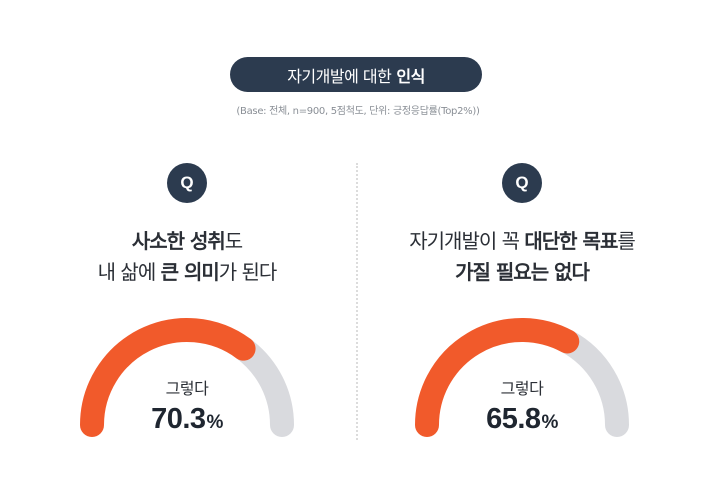 This screenshot has height=498, width=710. Describe the element at coordinates (410, 76) in the screenshot. I see `title-bold: 인식` at that location.